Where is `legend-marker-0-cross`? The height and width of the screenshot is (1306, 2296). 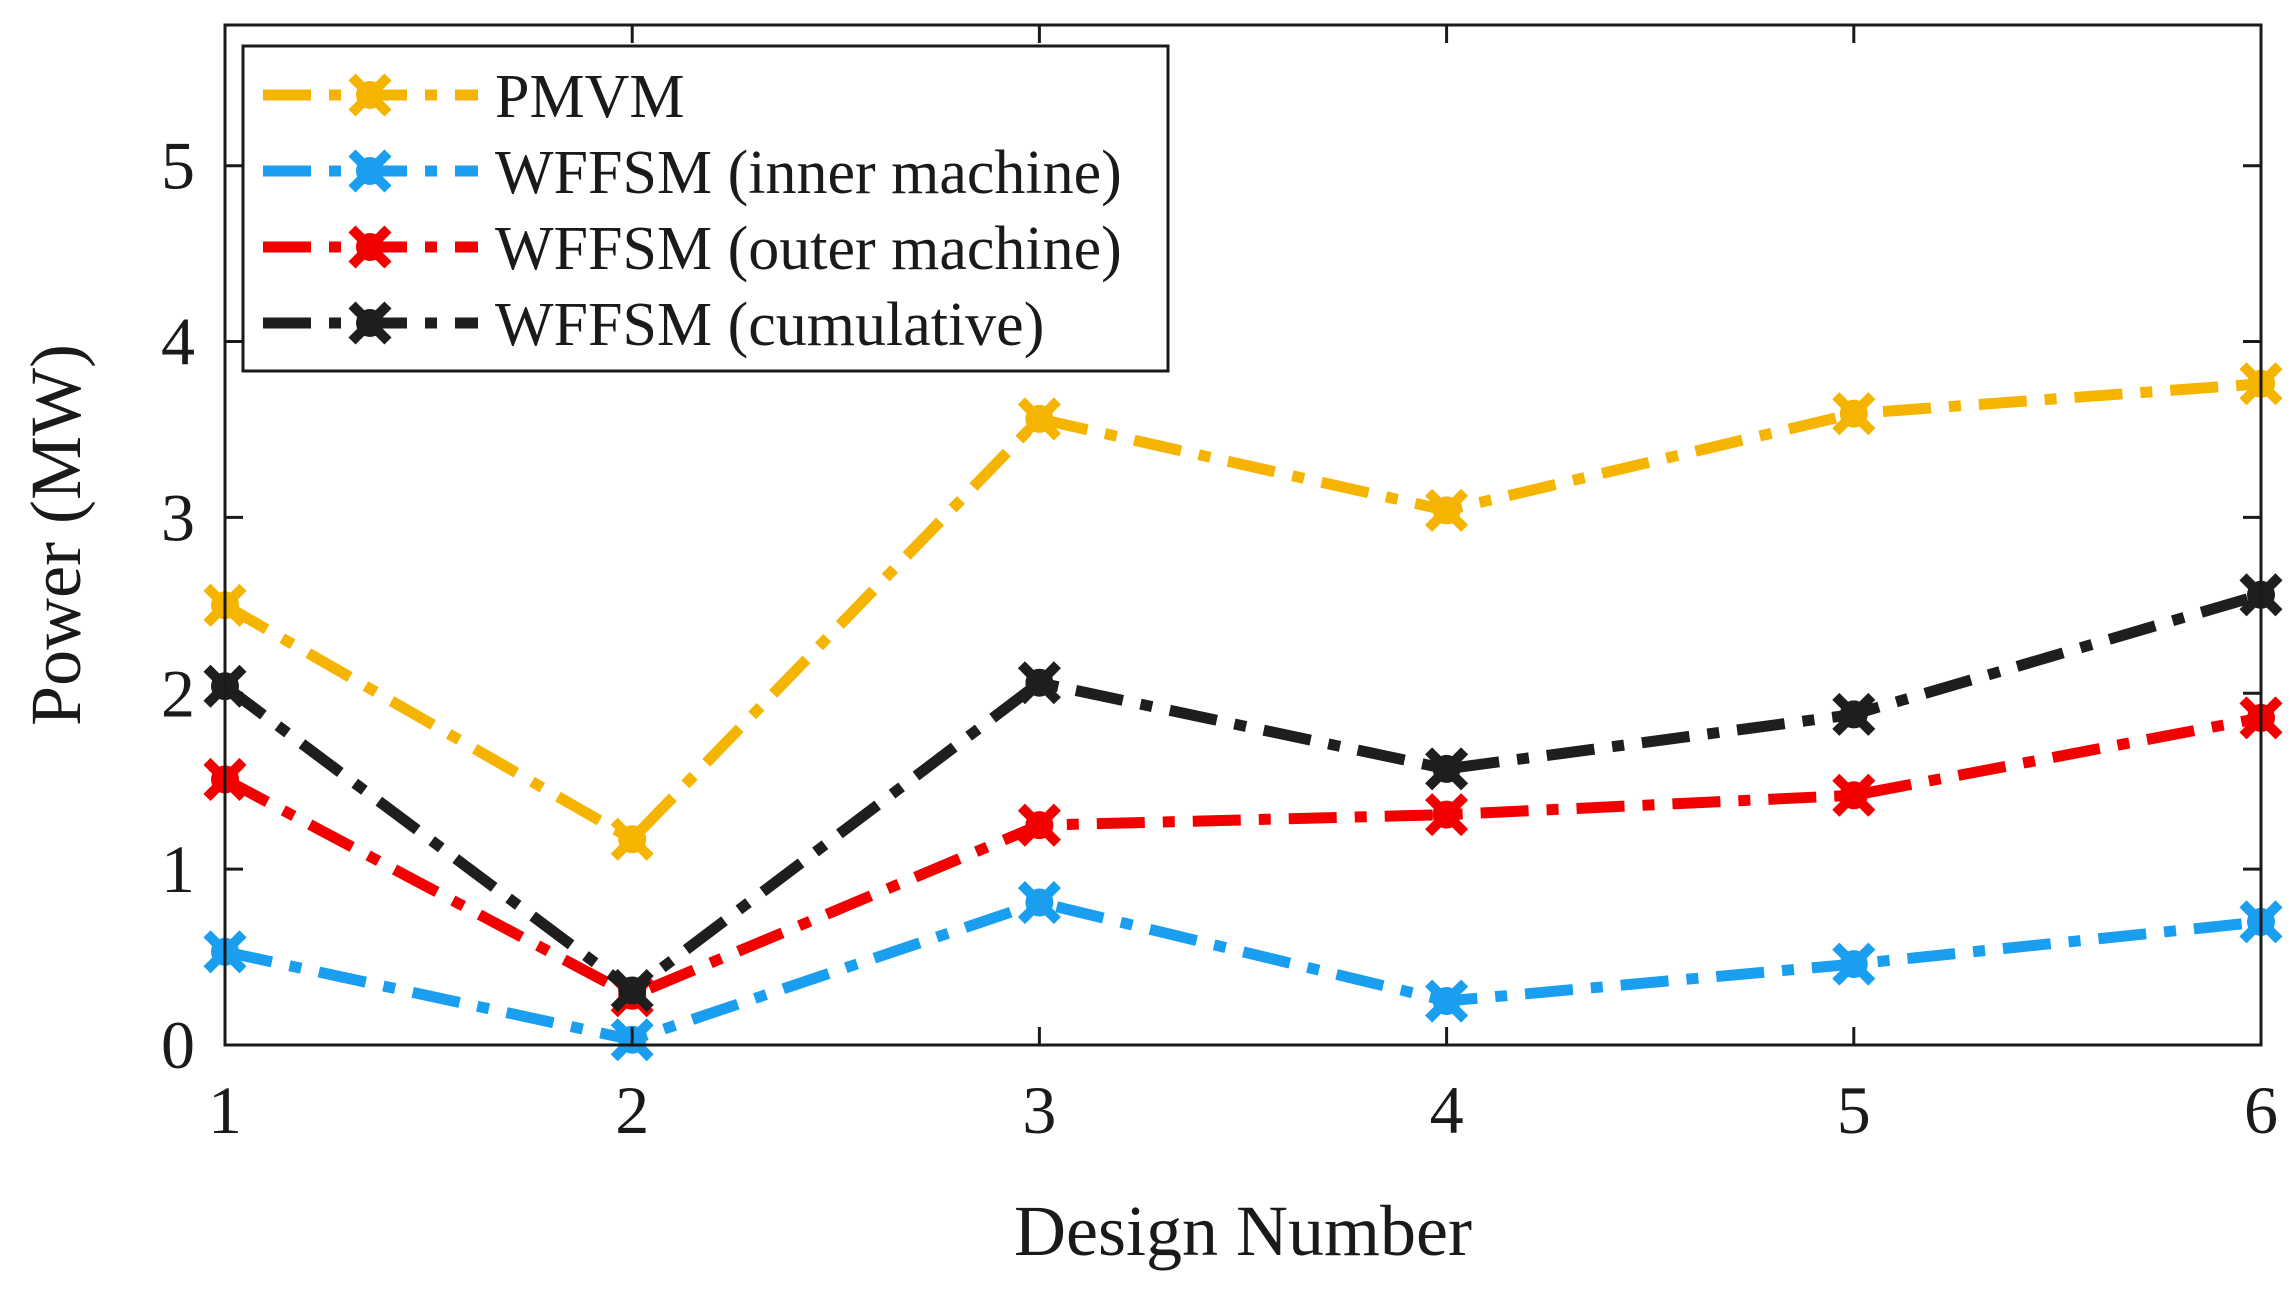
legend-marker-0-cross is located at coordinates (370, 95).